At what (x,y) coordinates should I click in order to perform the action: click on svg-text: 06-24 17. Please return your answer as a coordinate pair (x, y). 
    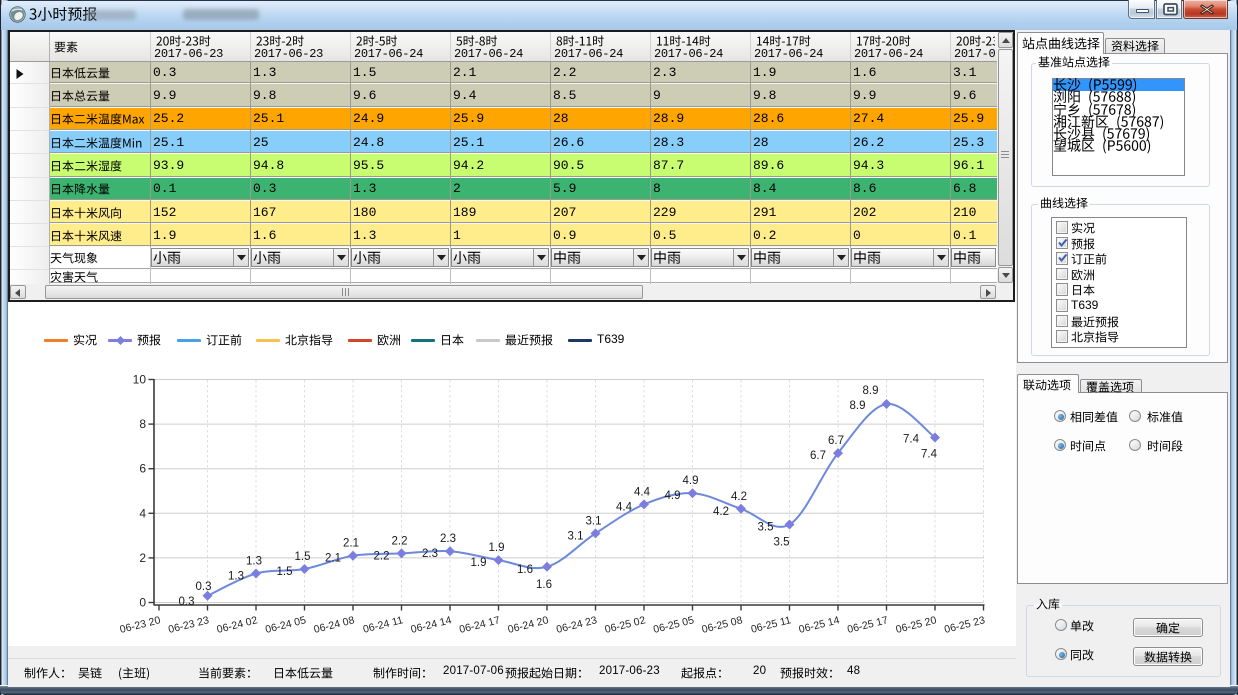
    Looking at the image, I should click on (479, 625).